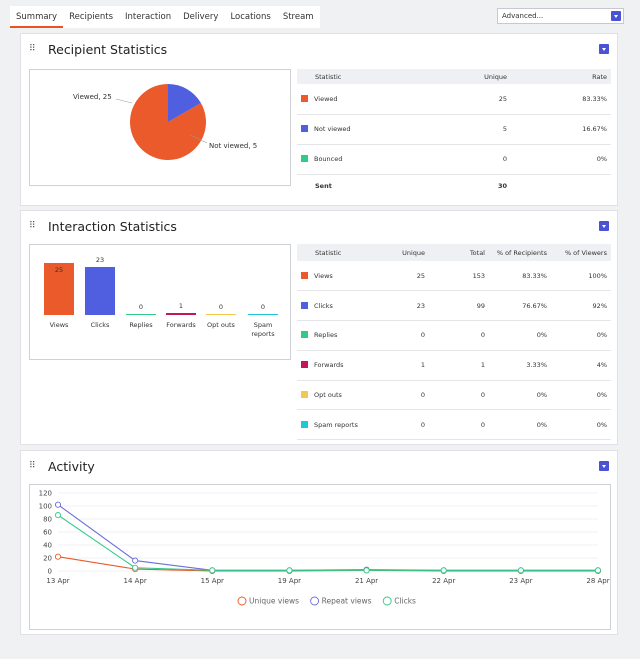 This screenshot has width=640, height=659. Describe the element at coordinates (561, 159) in the screenshot. I see `row-rate: 0%` at that location.